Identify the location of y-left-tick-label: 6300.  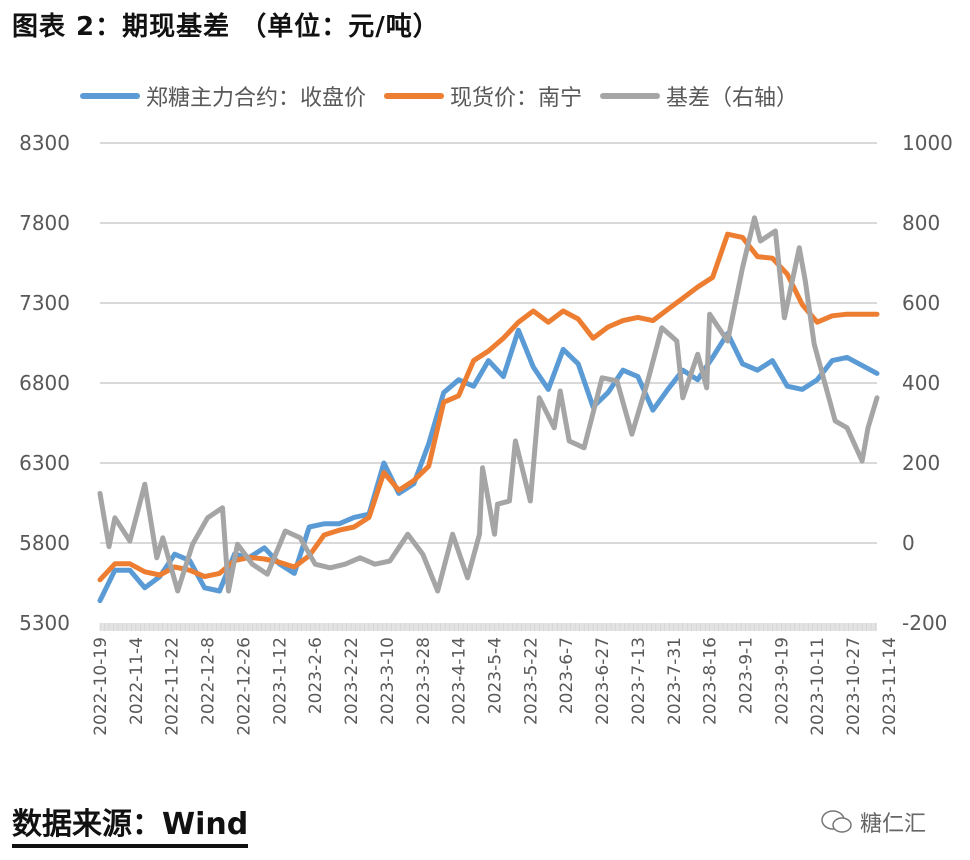
(44, 463).